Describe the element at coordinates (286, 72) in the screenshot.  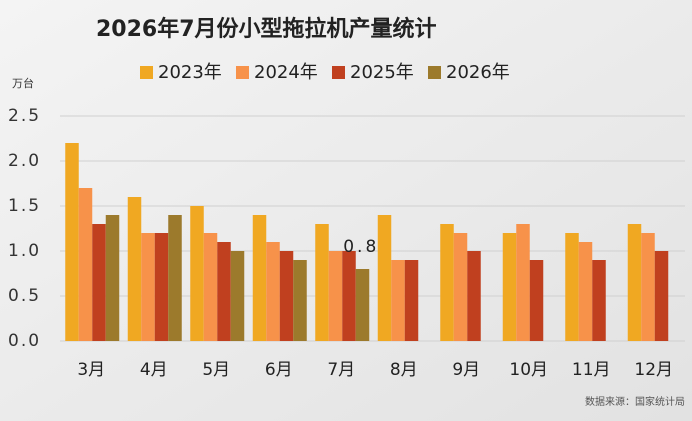
I see `legend-label: 2024年` at that location.